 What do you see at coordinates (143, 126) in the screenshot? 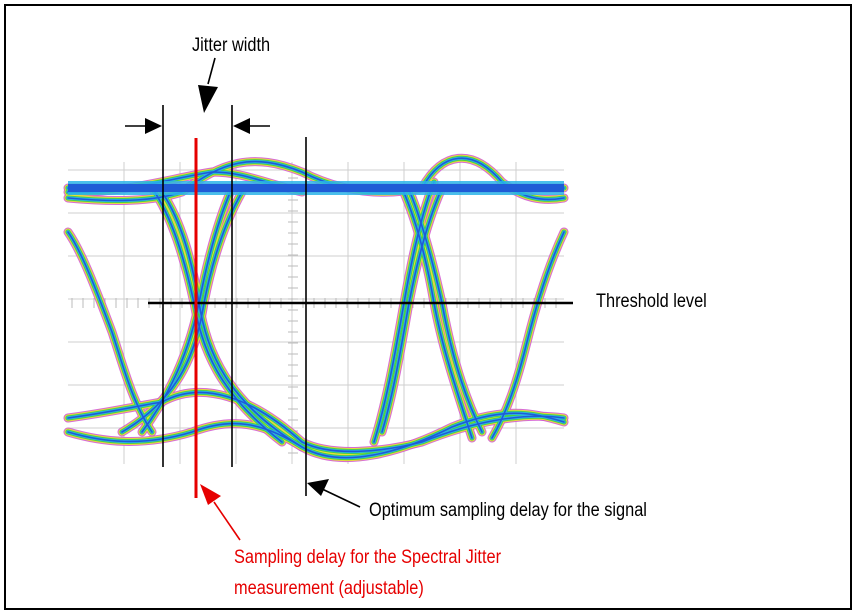
I see `left-bracket-arrow-icon` at bounding box center [143, 126].